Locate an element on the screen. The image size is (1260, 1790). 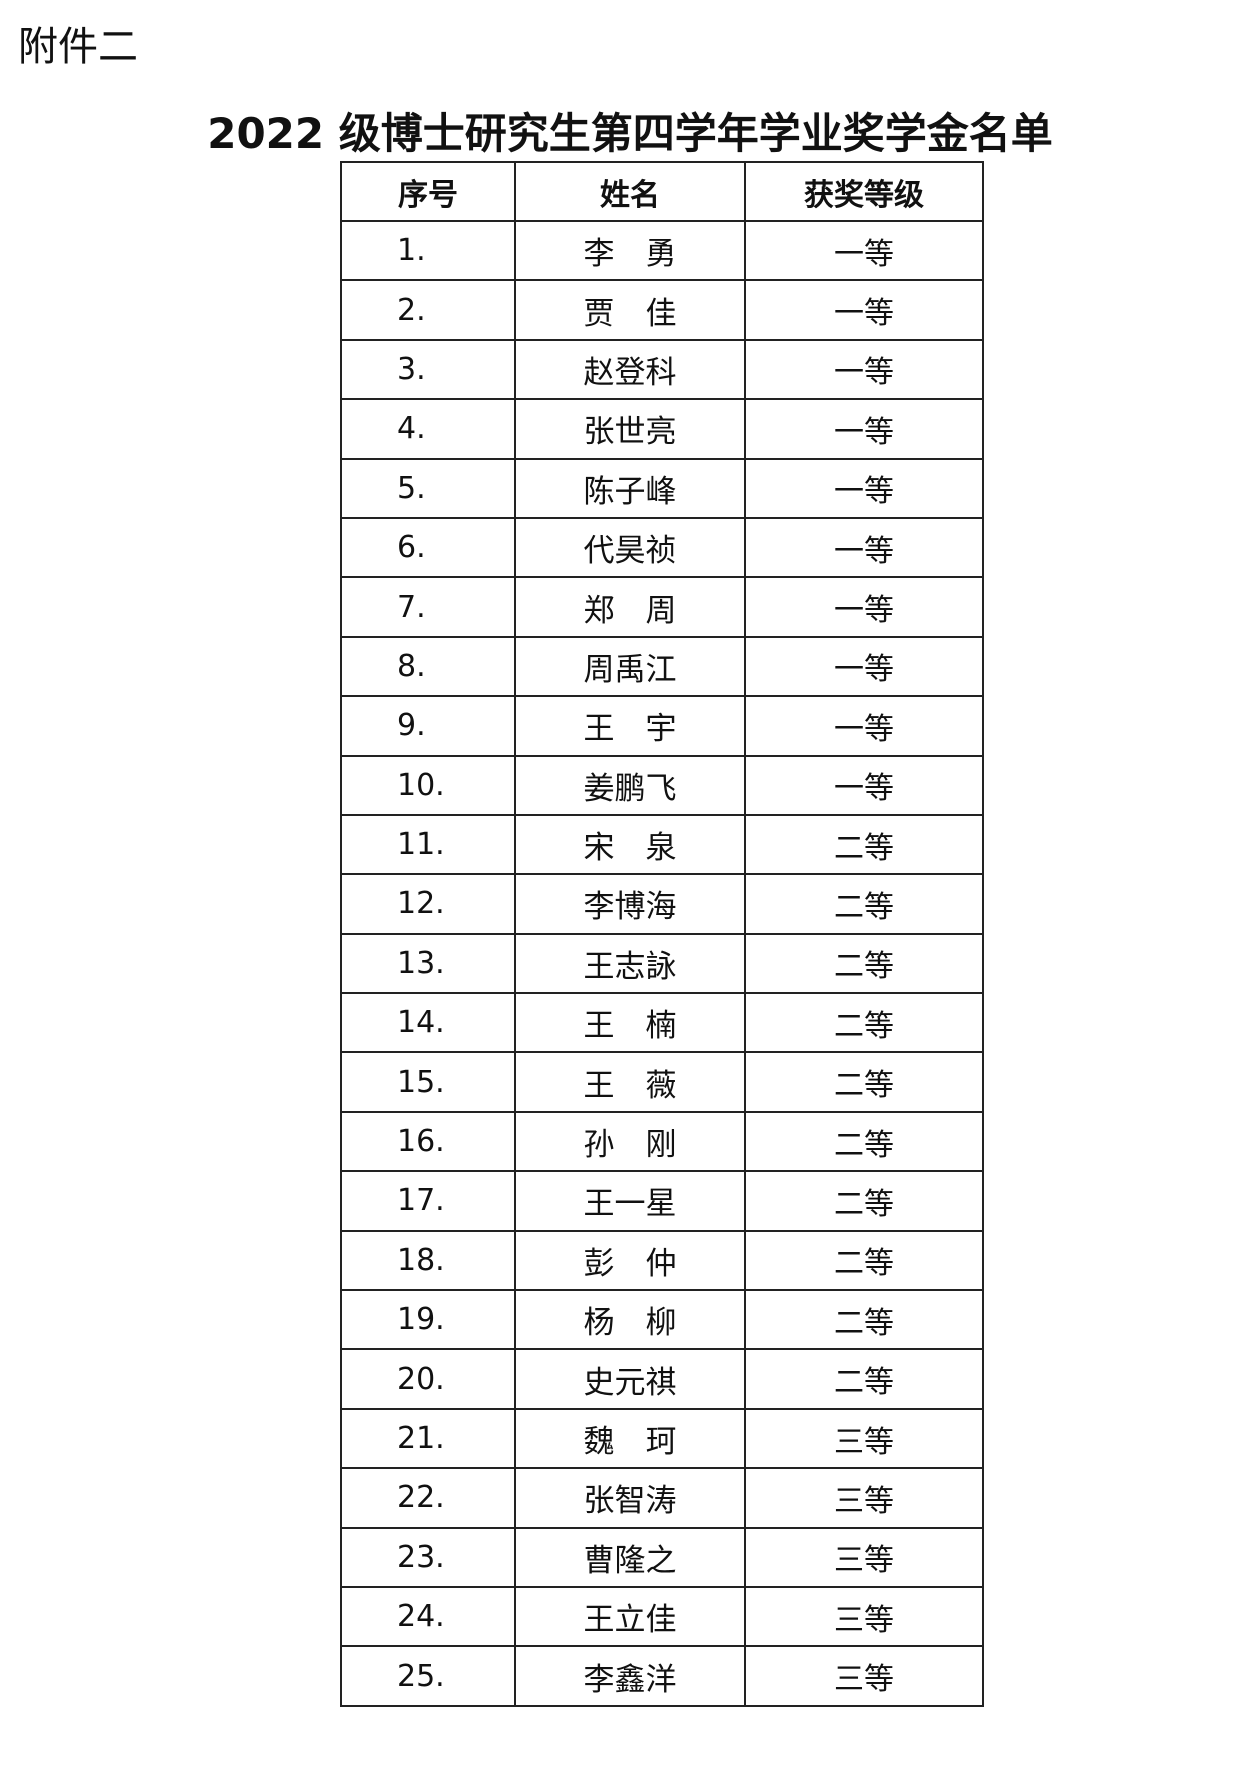
header-index: 序号 is located at coordinates (428, 191).